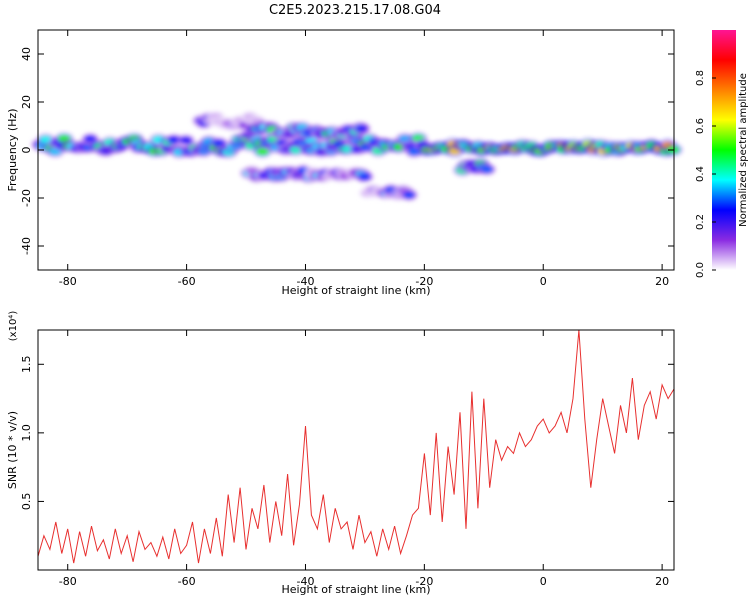  I want to click on y-tick-label: -40, so click(26, 246).